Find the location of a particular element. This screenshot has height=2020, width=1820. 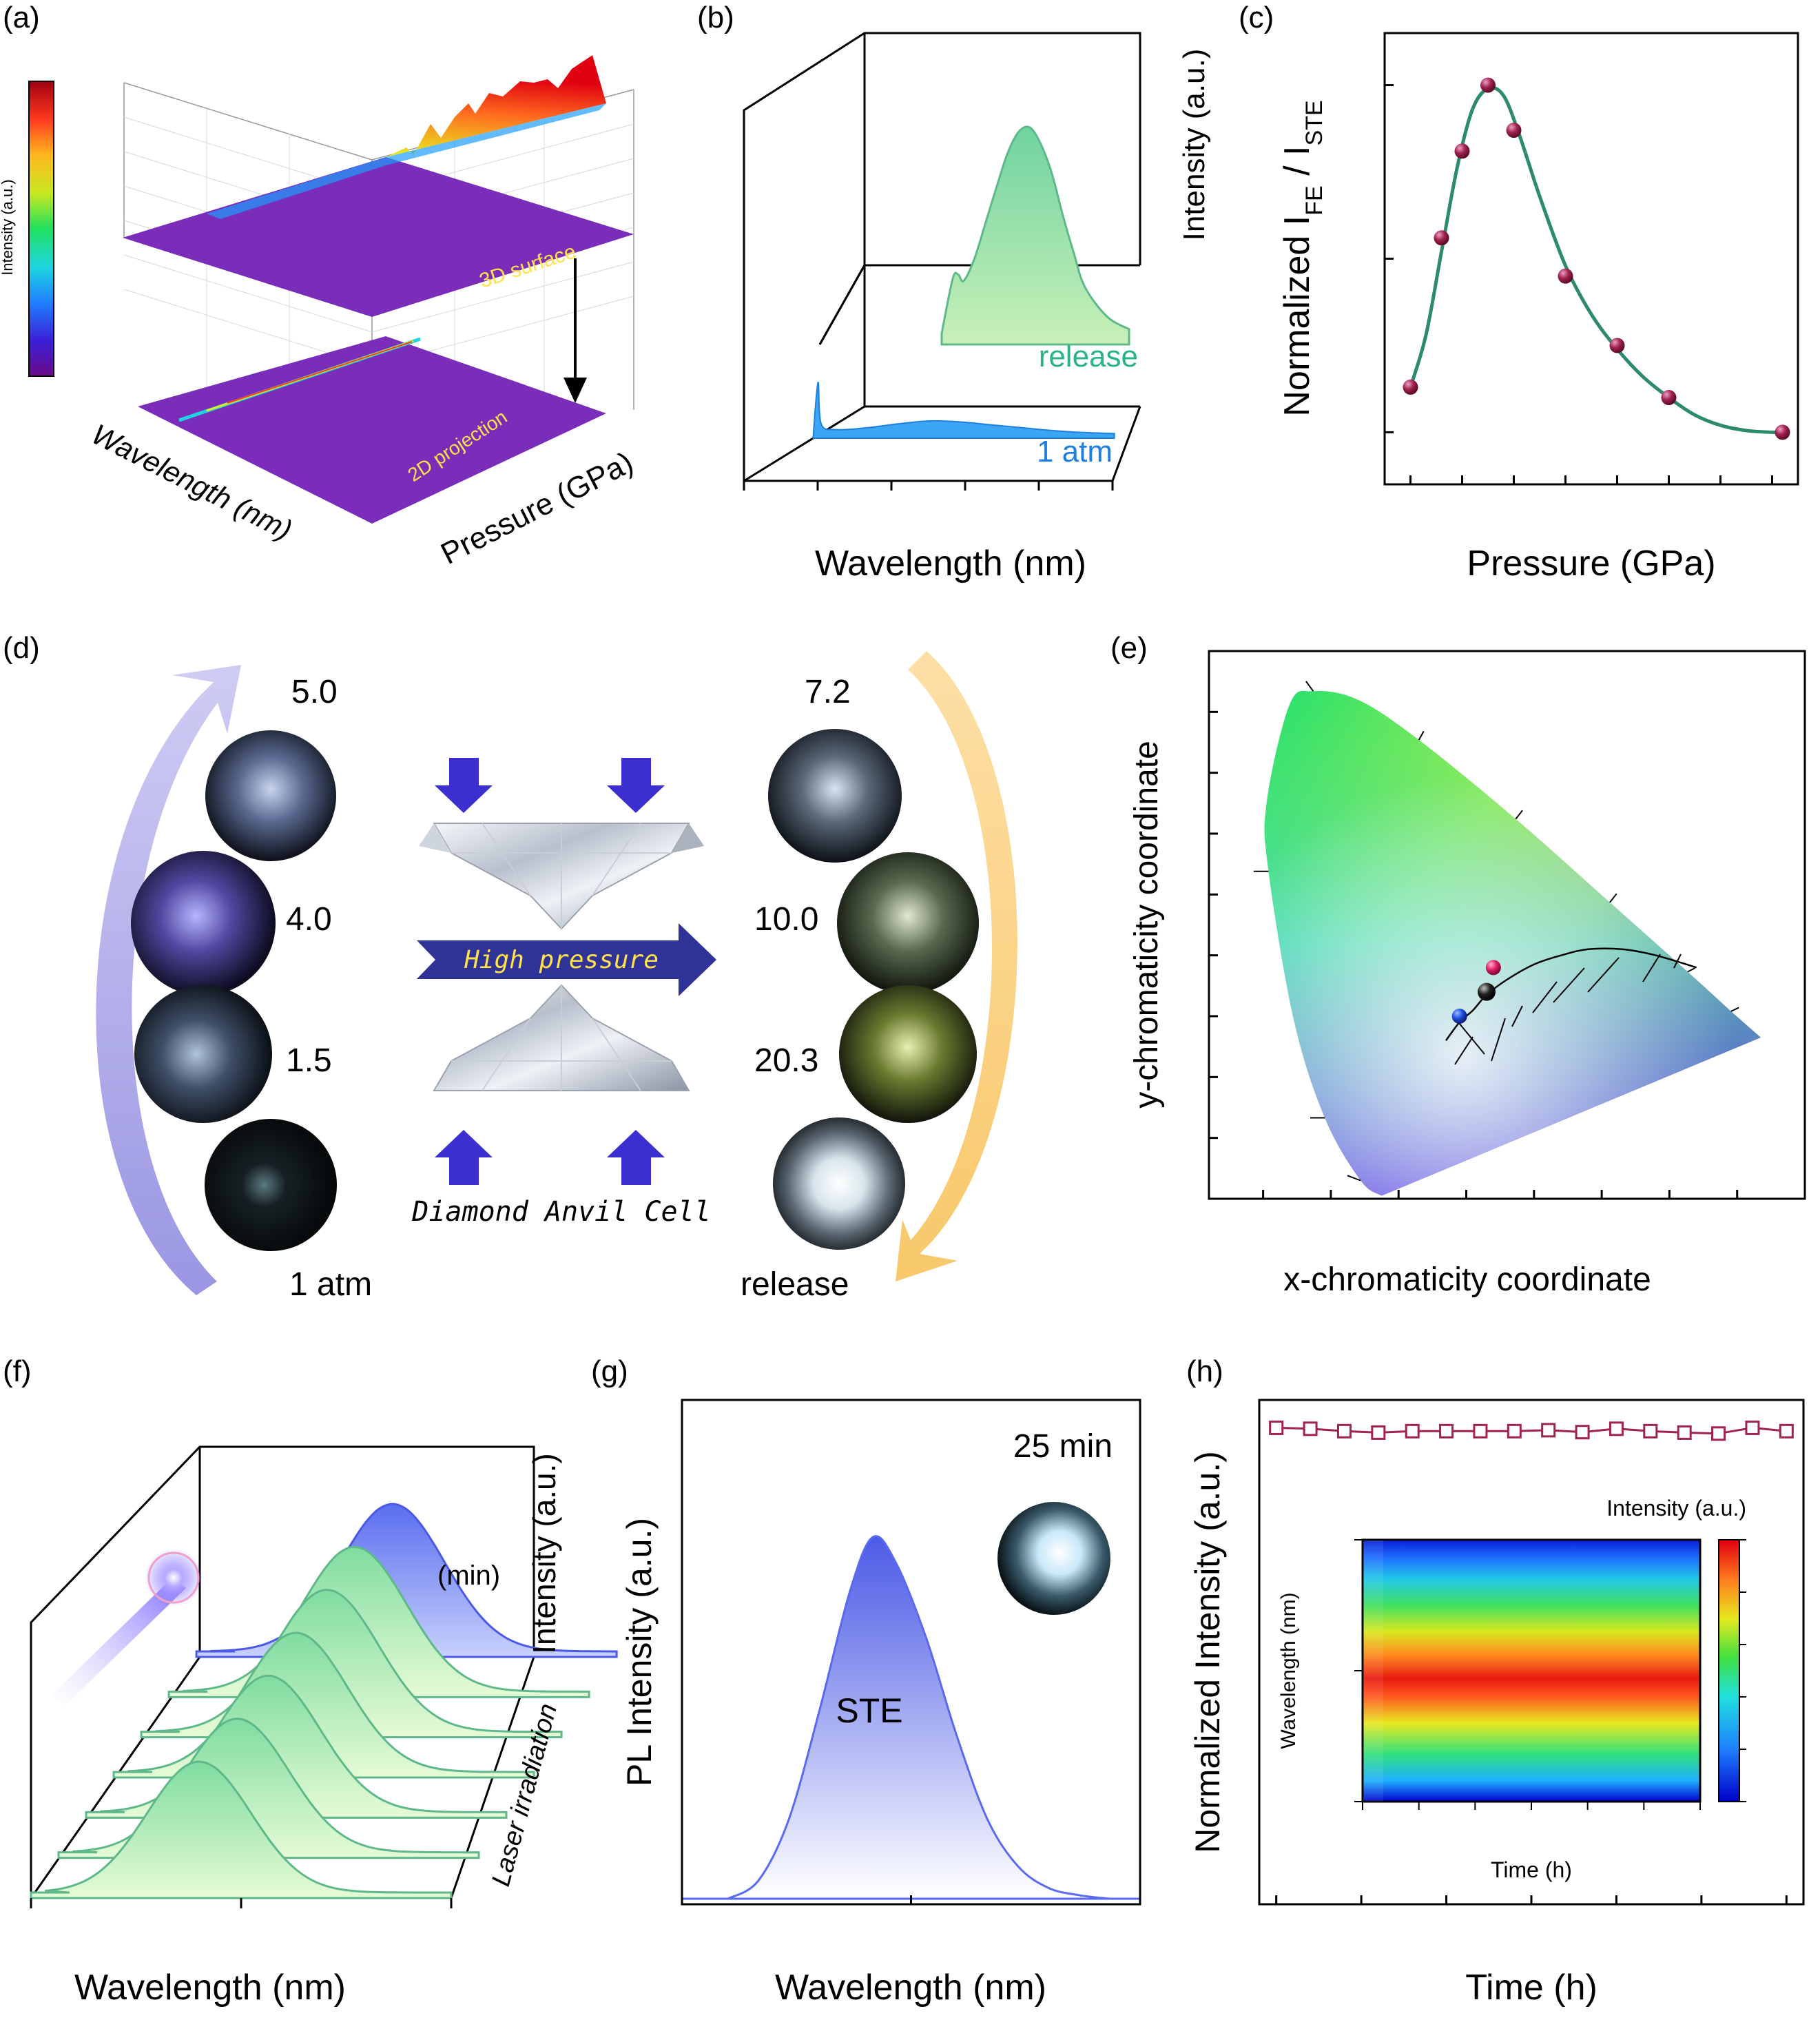

anvil-arrows is located at coordinates (550, 971).